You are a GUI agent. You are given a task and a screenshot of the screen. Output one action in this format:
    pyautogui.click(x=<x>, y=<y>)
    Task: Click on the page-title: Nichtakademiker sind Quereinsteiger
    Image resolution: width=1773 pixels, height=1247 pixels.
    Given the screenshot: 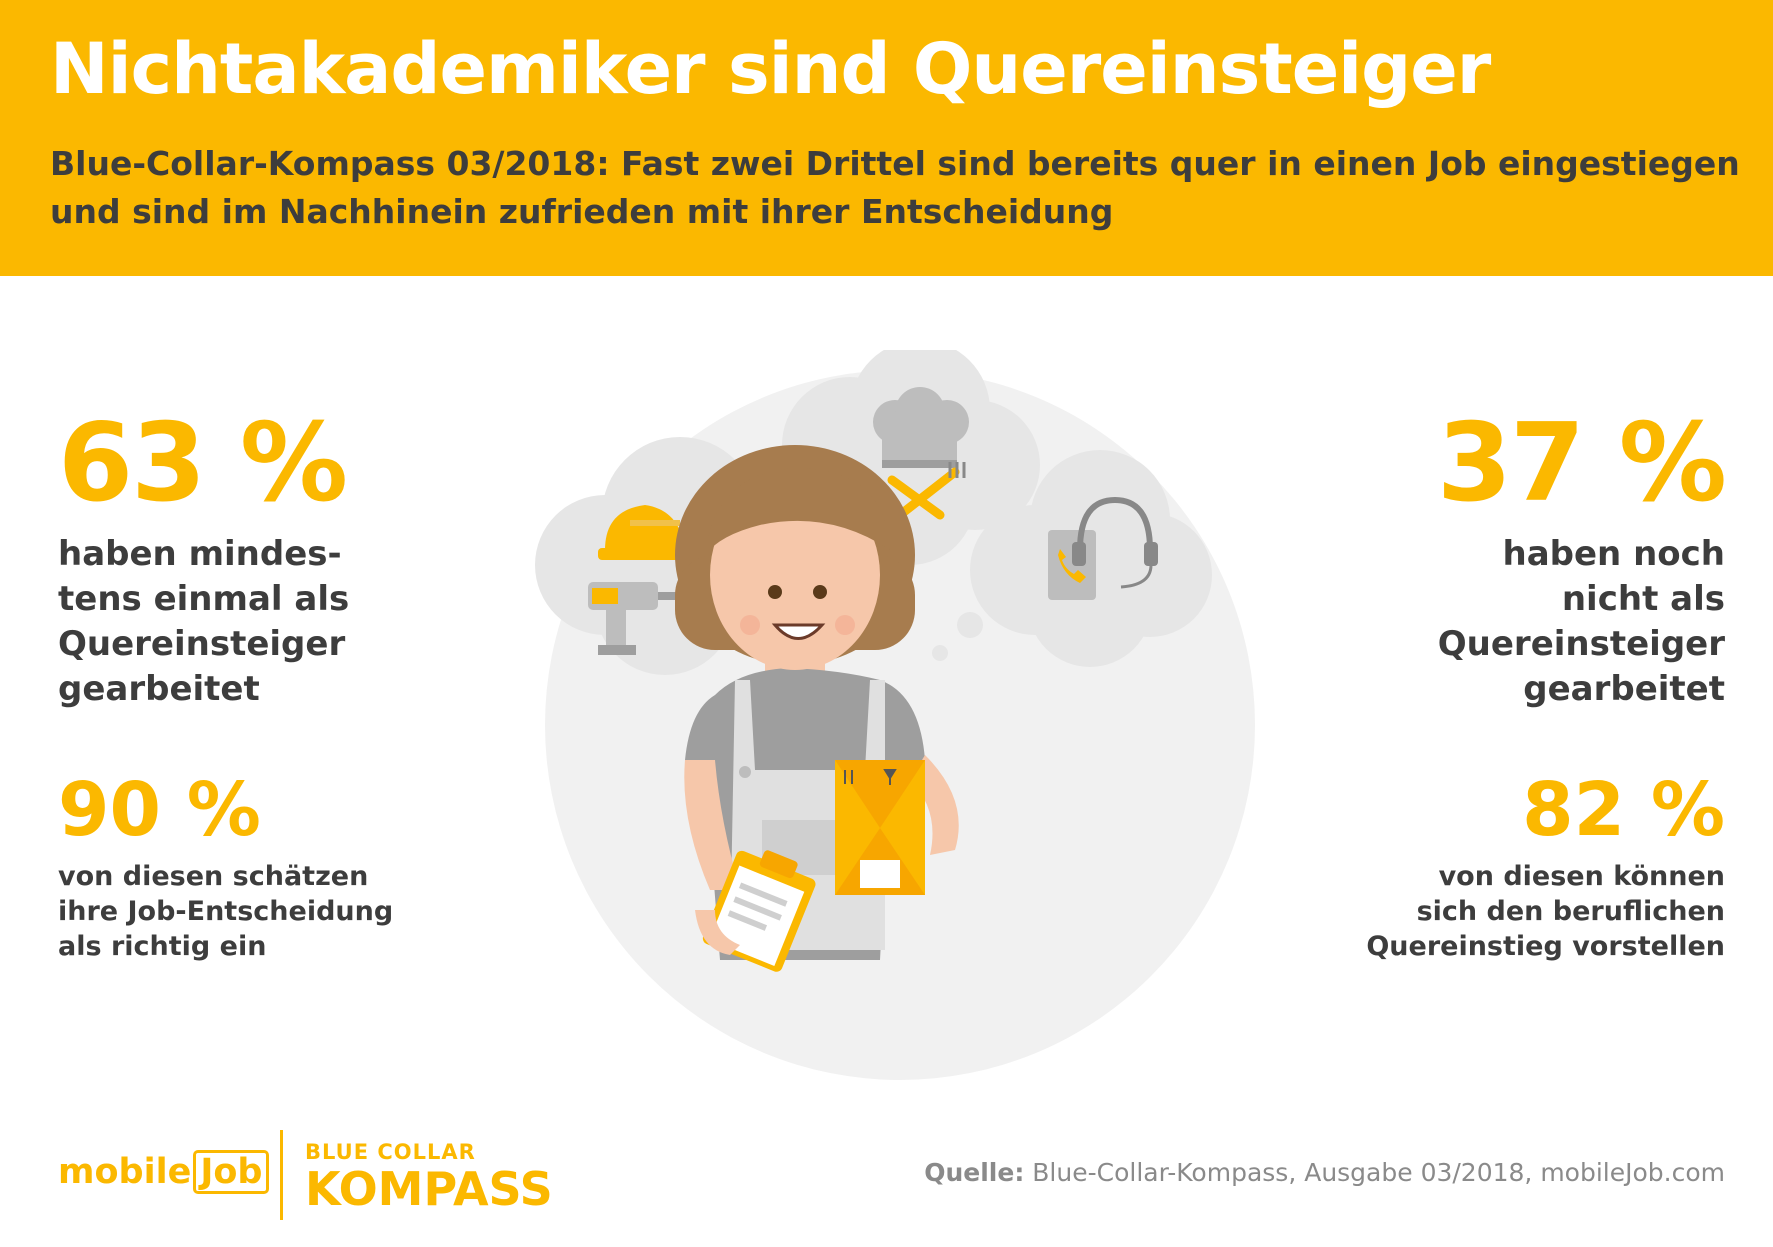 What is the action you would take?
    pyautogui.click(x=770, y=69)
    